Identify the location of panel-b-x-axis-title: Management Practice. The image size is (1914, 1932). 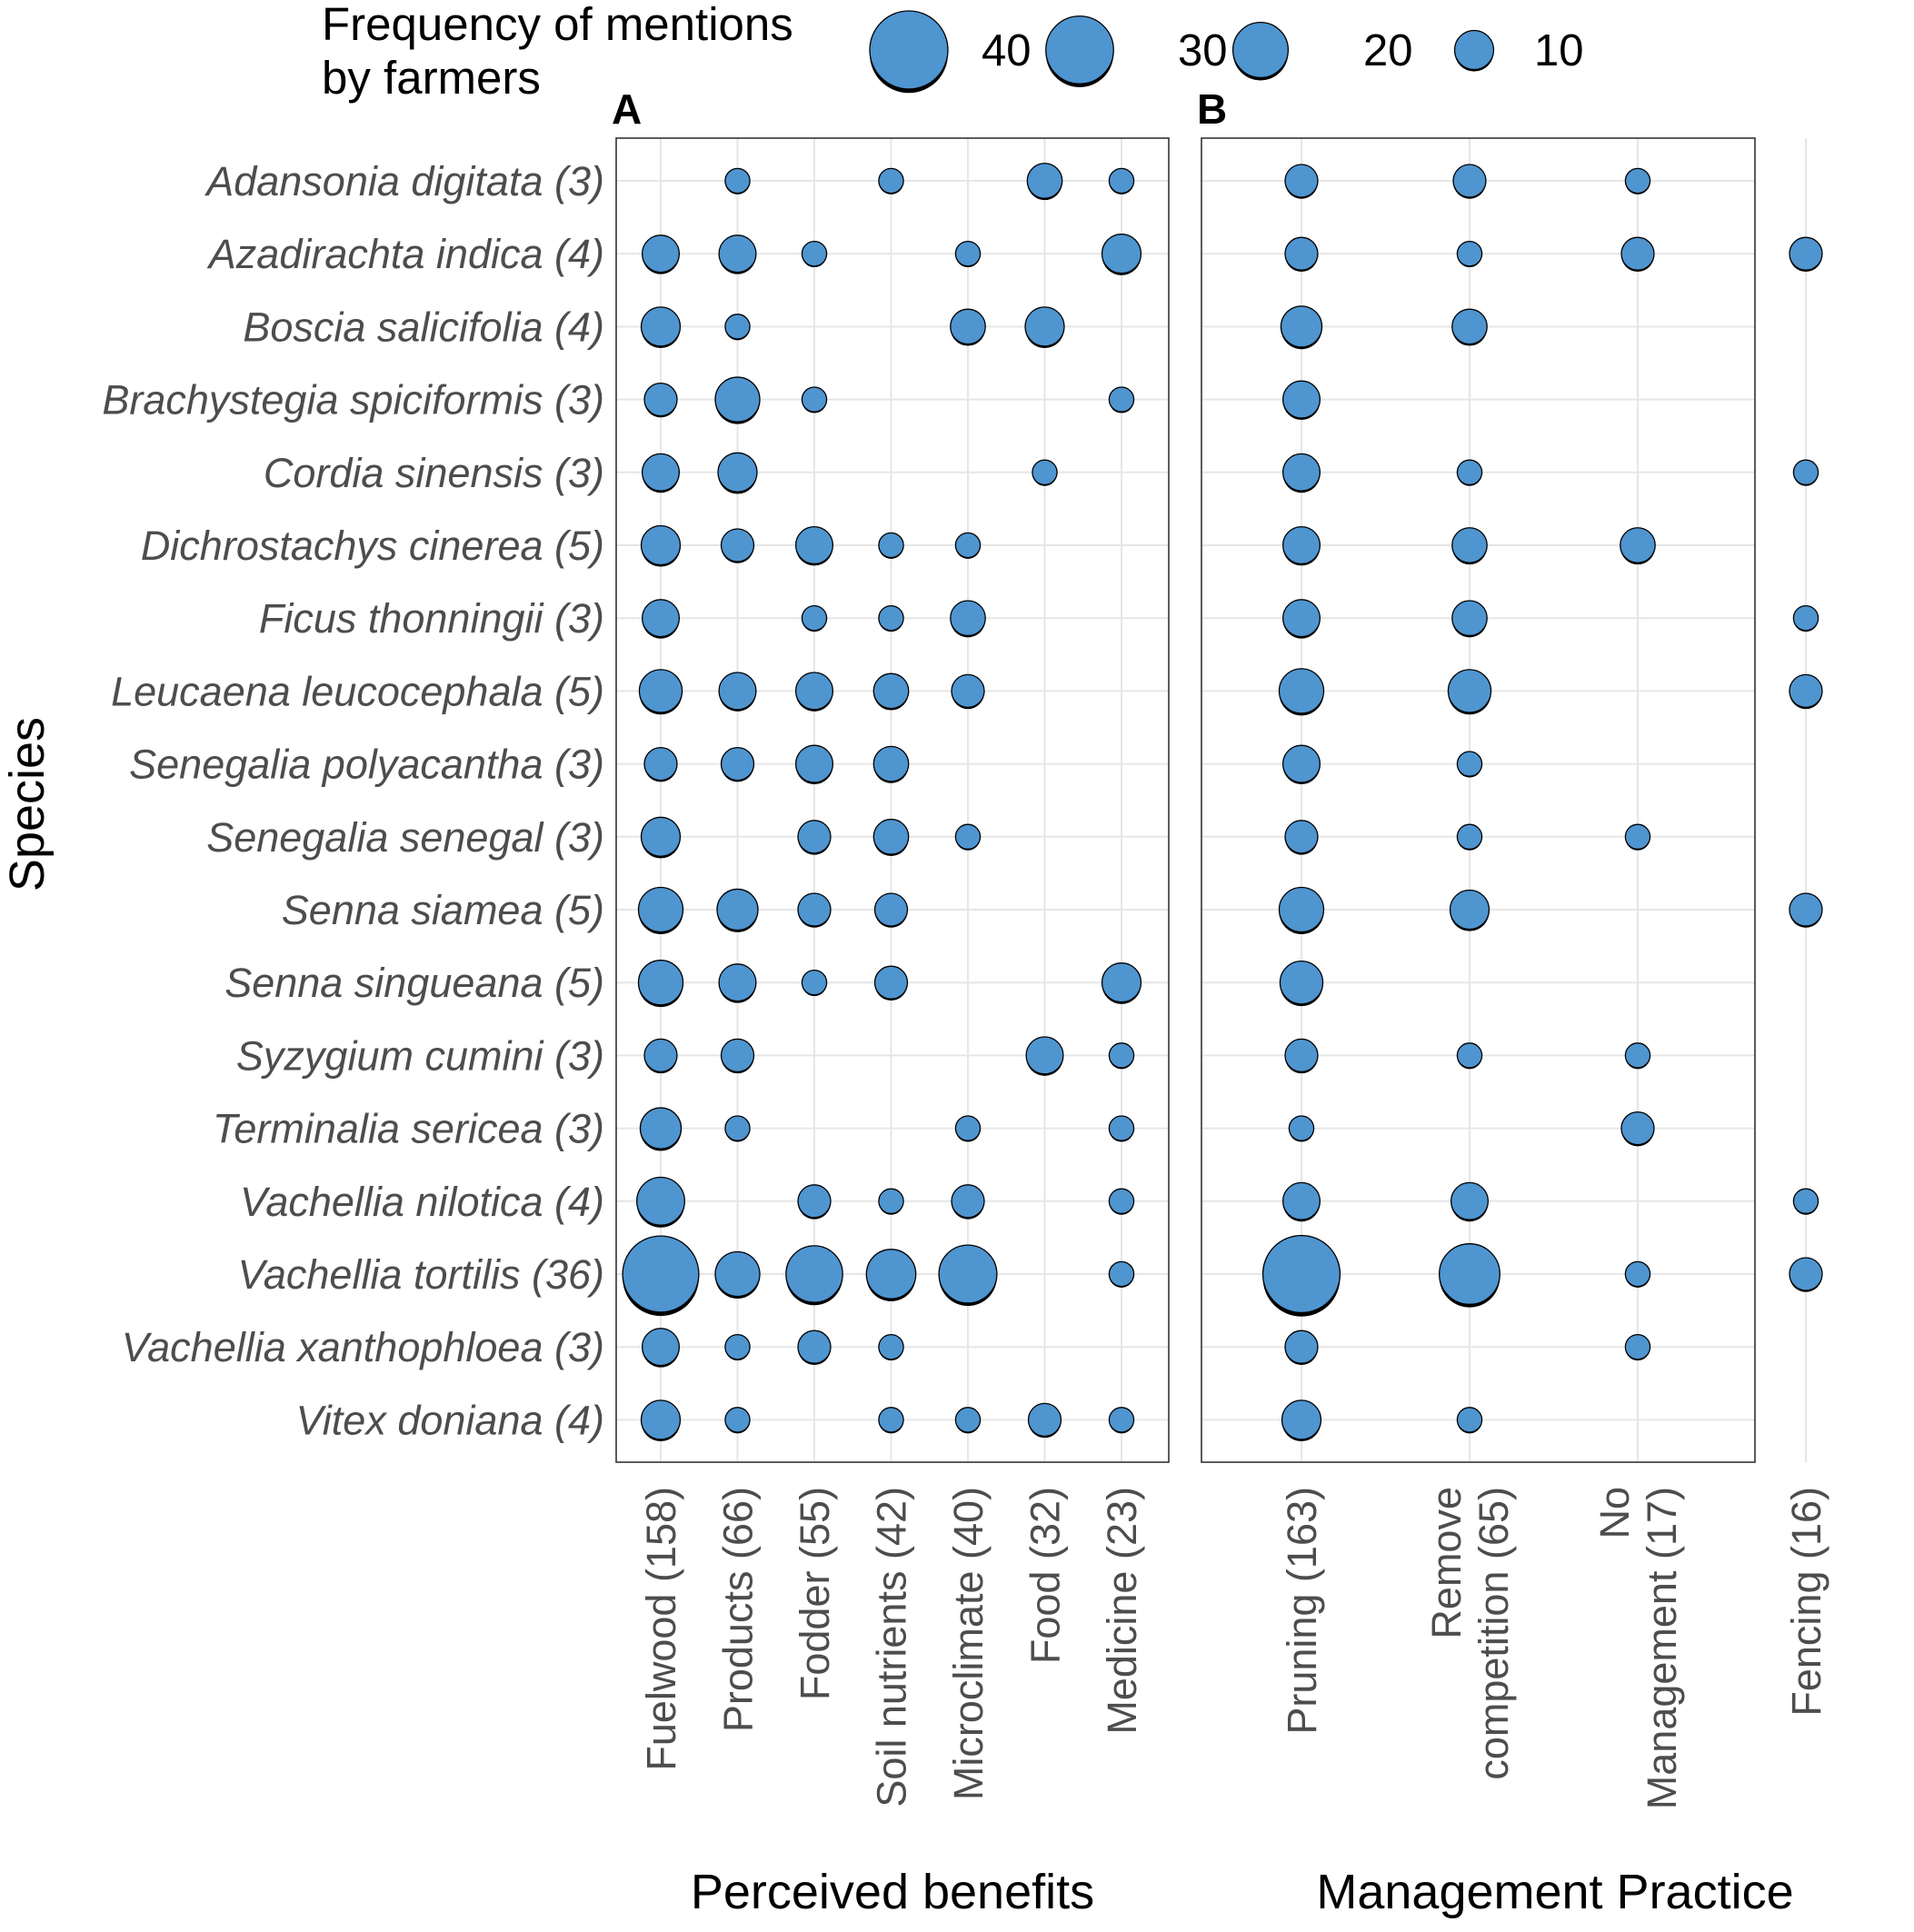
(1554, 1892).